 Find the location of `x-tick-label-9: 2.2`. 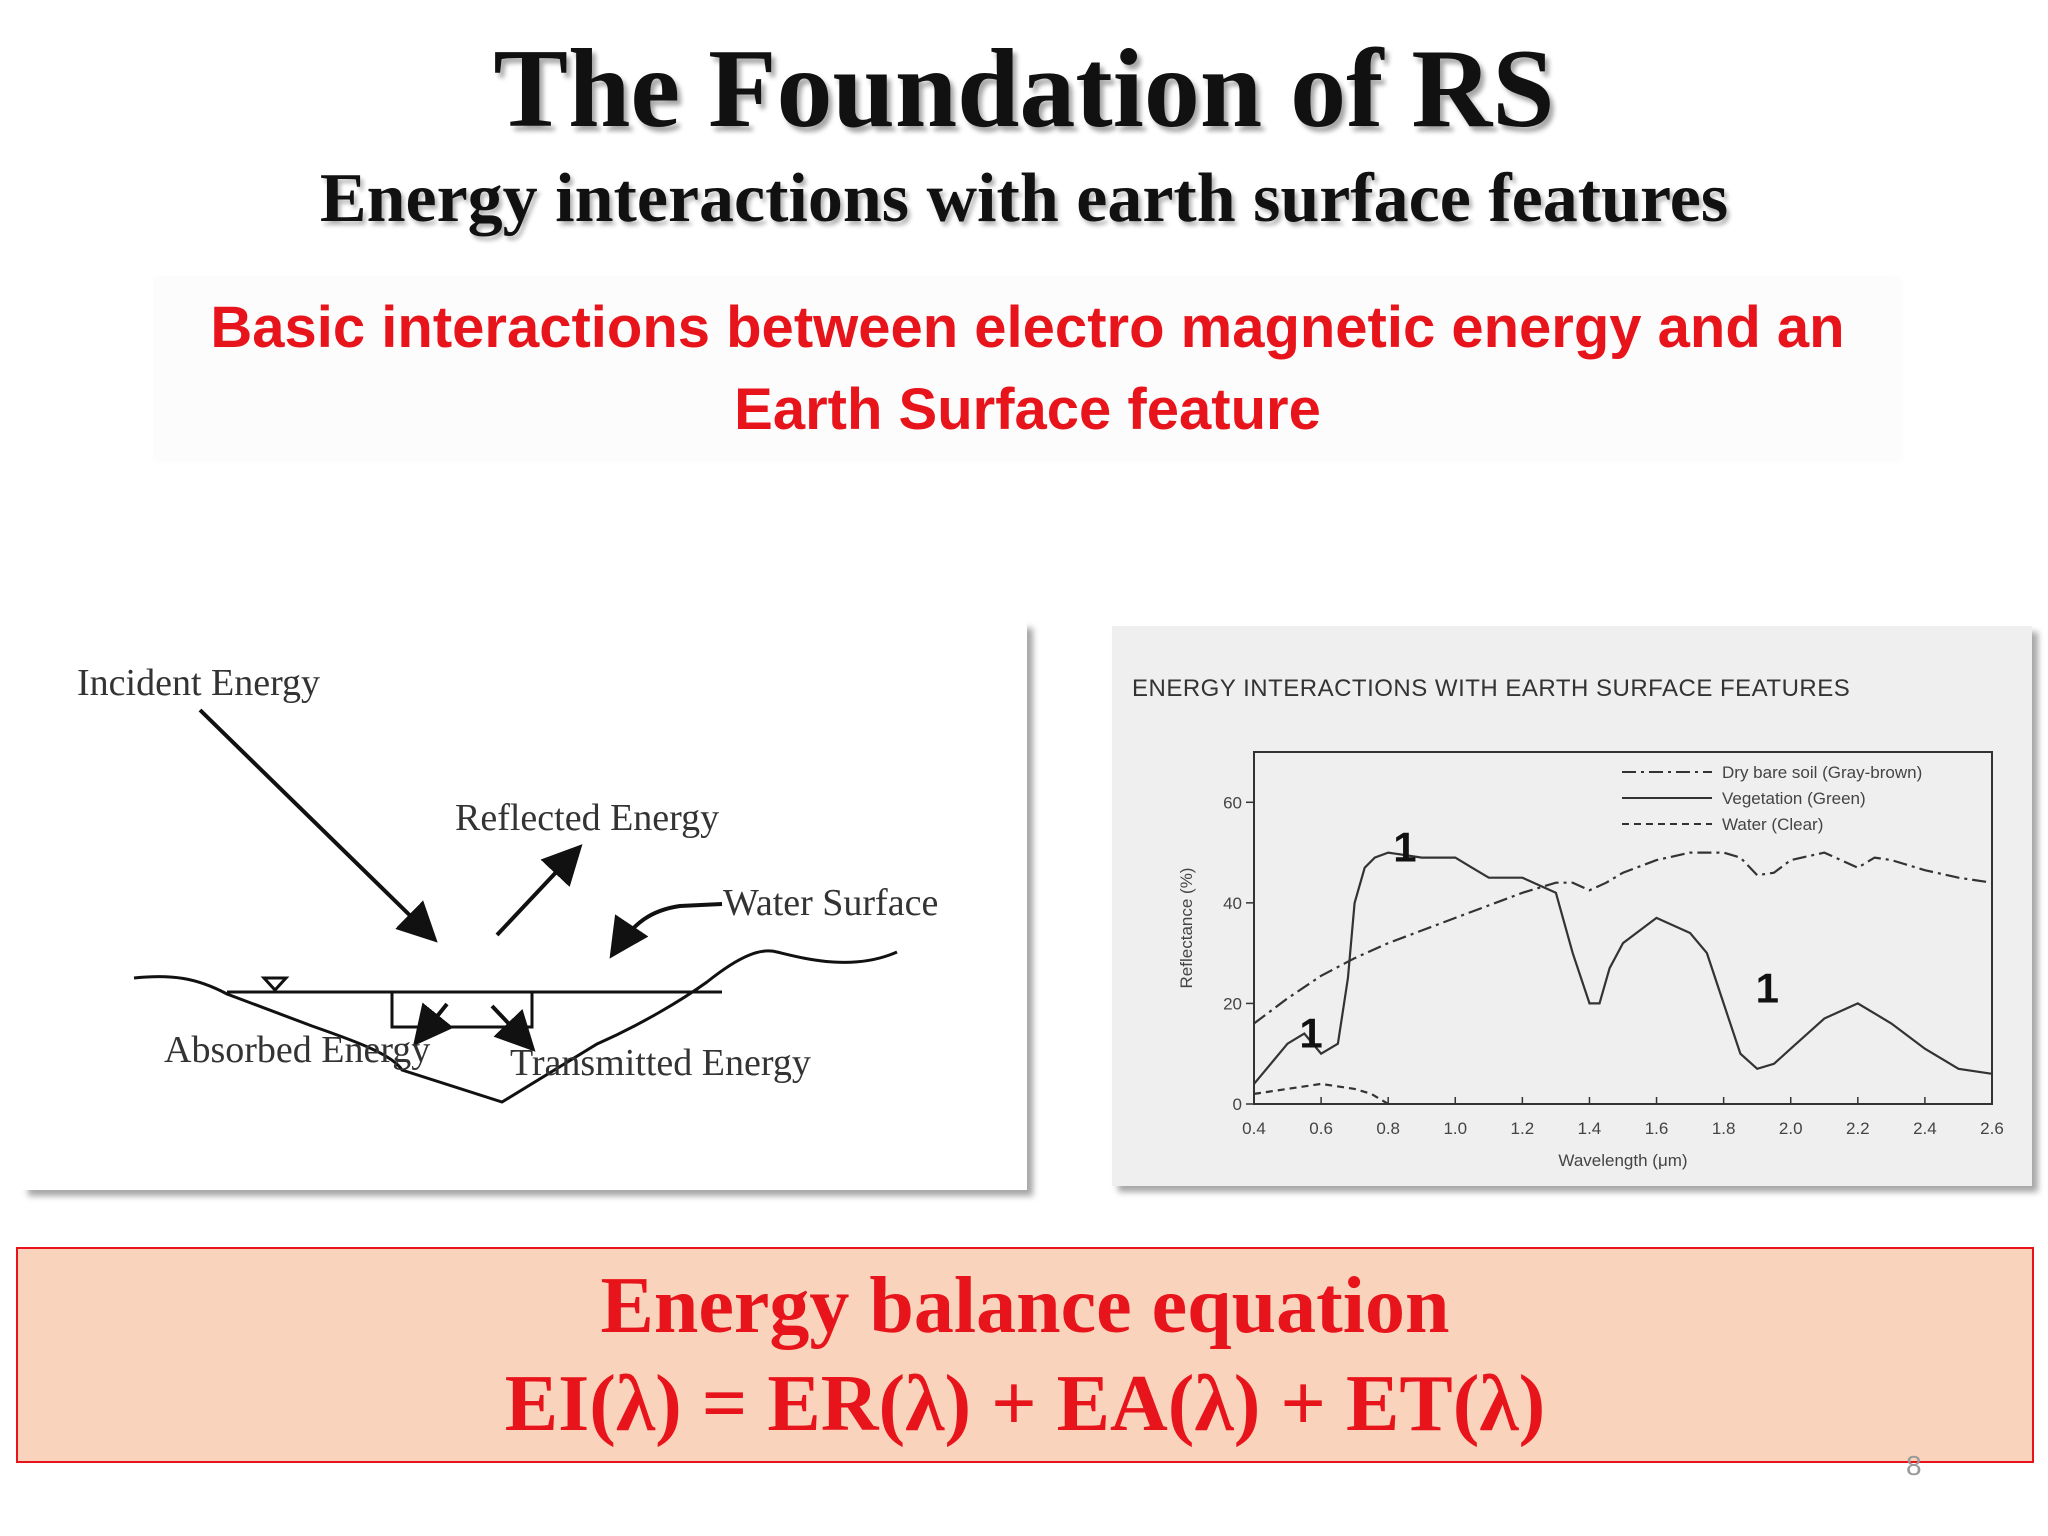

x-tick-label-9: 2.2 is located at coordinates (1858, 1128).